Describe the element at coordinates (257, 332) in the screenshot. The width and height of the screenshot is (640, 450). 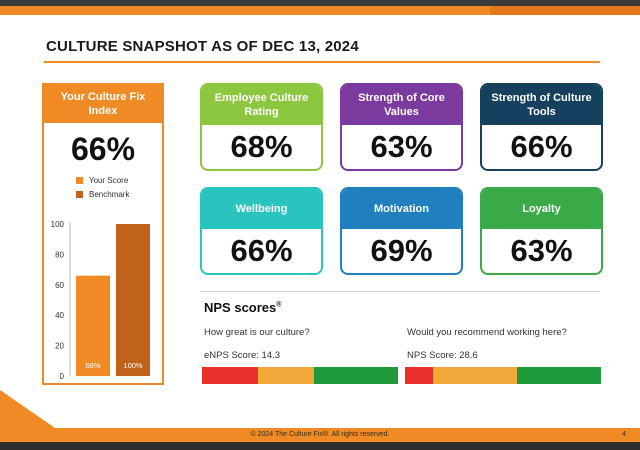
I see `enps-question: How great is our culture?` at that location.